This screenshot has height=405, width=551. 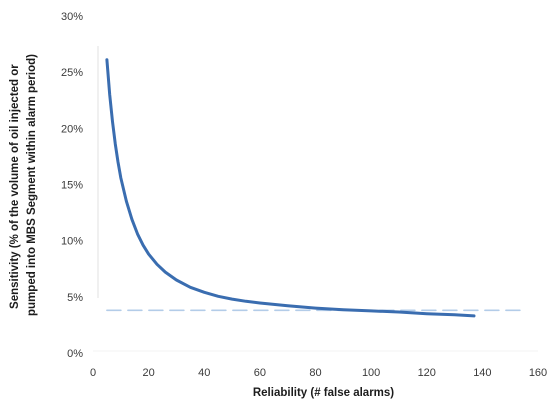 What do you see at coordinates (72, 73) in the screenshot?
I see `y-tick-label: 25%` at bounding box center [72, 73].